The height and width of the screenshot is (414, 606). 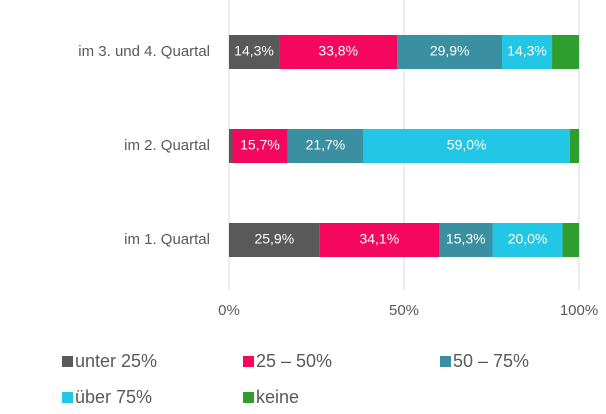 I want to click on data-label: 21,7%, so click(x=326, y=145).